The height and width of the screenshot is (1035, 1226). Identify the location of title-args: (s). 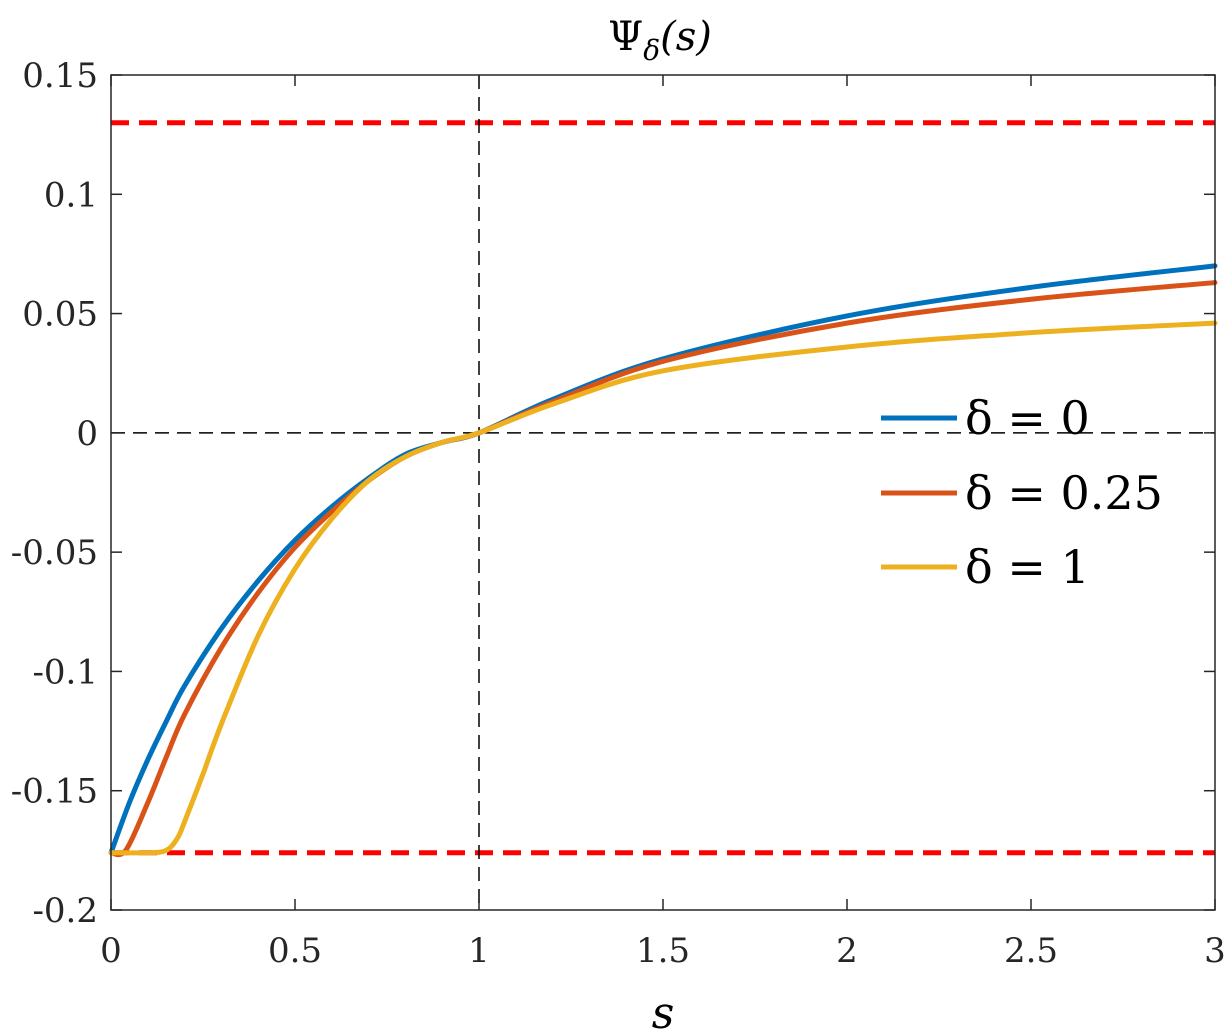
(686, 37).